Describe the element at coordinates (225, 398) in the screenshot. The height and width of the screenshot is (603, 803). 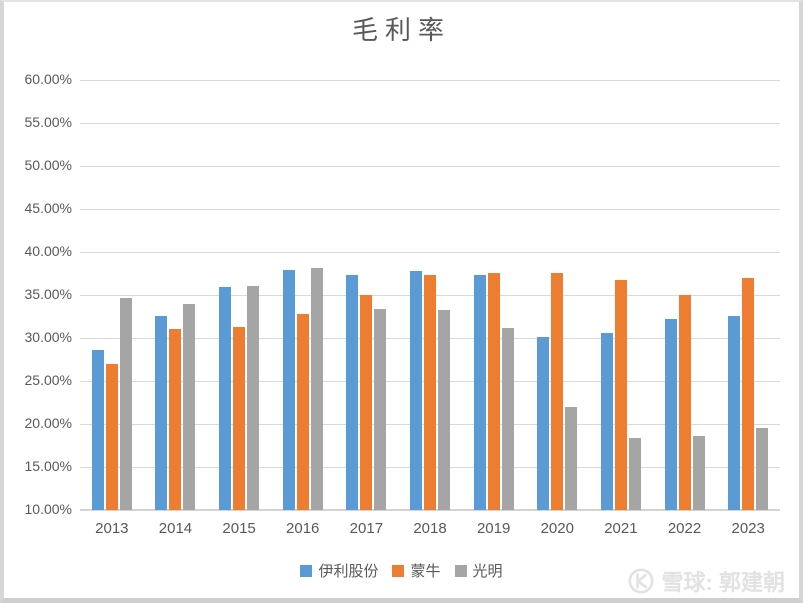
I see `bar-伊利股份-2015` at that location.